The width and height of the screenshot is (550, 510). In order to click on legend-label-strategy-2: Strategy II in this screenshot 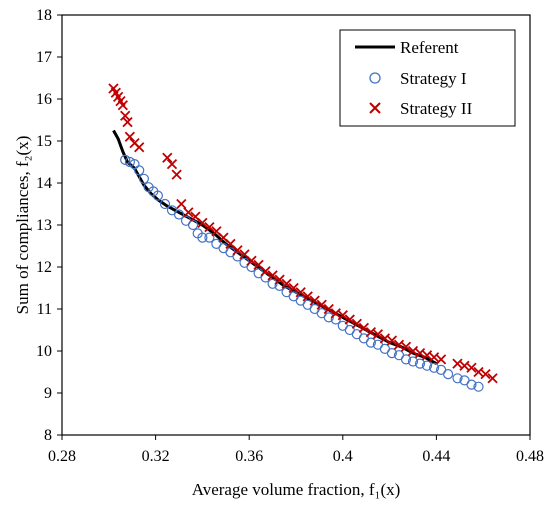, I will do `click(436, 108)`.